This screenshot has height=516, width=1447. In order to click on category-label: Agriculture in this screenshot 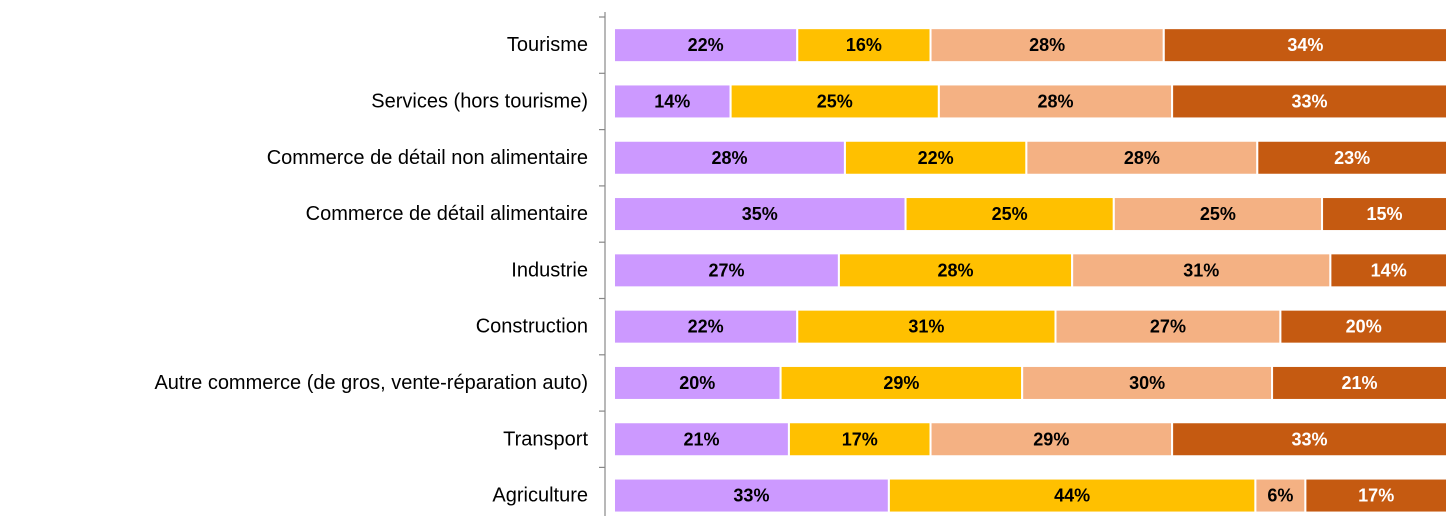, I will do `click(540, 496)`.